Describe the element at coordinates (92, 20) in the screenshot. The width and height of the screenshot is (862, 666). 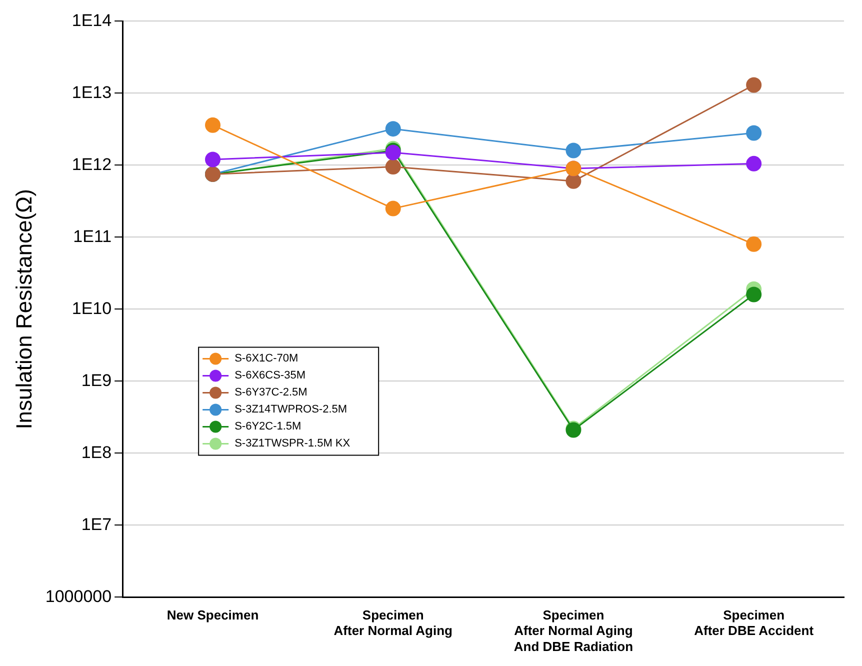
I see `y-tick-label: 1E14` at that location.